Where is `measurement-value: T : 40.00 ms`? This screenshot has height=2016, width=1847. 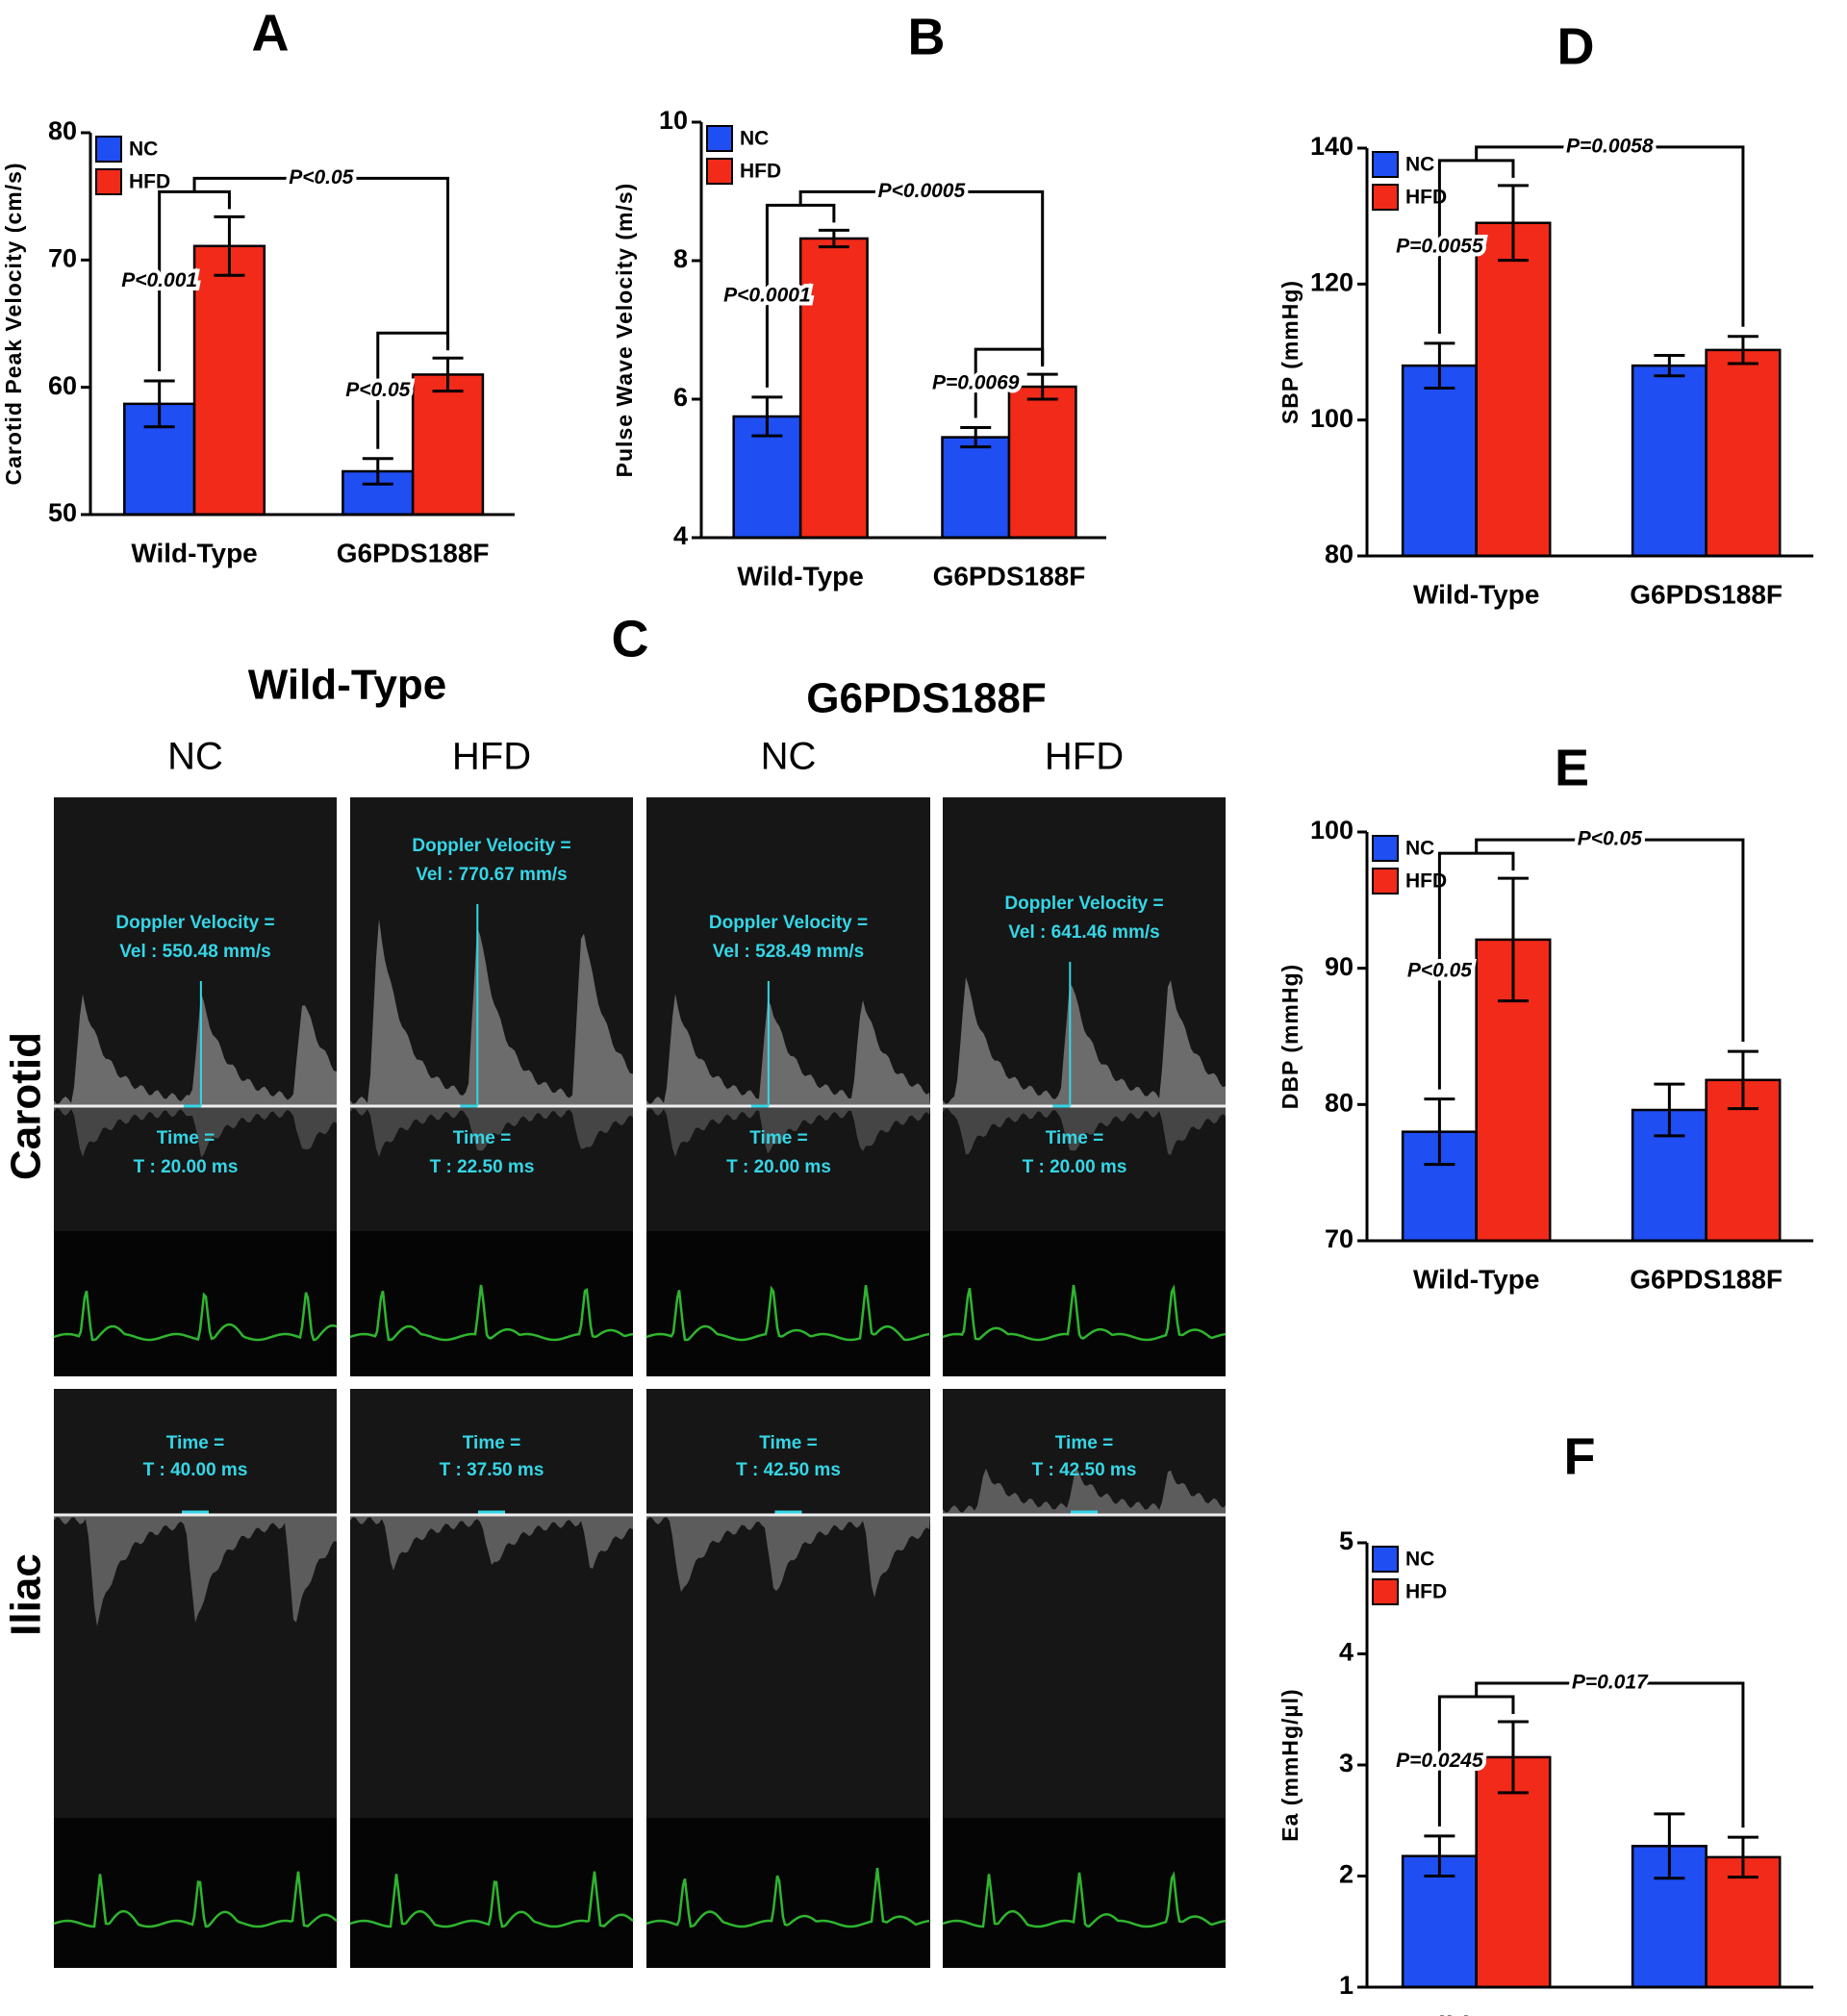
measurement-value: T : 40.00 ms is located at coordinates (196, 1470).